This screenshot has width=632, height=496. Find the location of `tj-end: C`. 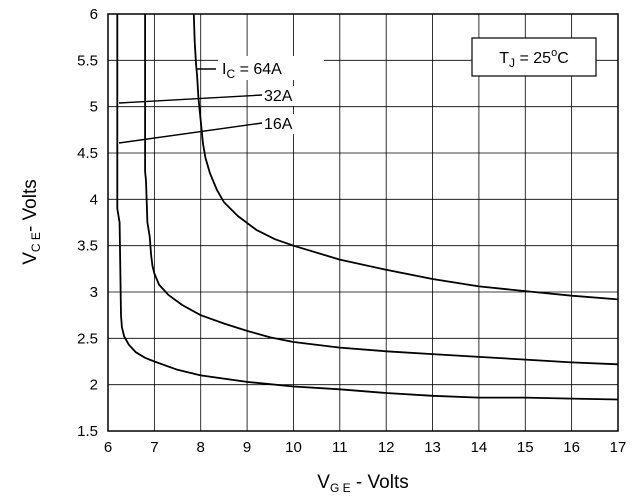

tj-end: C is located at coordinates (563, 58).